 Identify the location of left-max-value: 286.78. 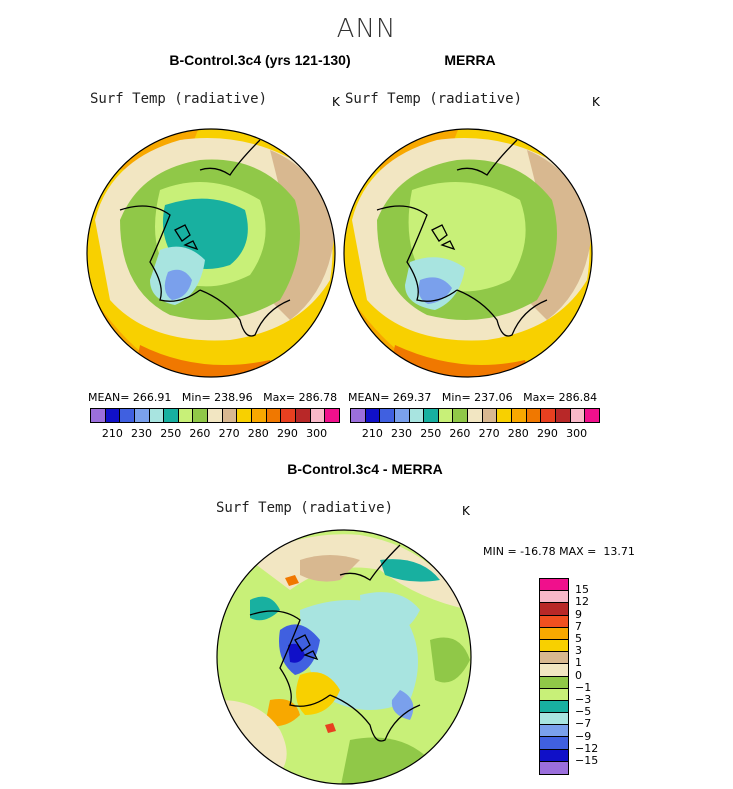
(318, 397).